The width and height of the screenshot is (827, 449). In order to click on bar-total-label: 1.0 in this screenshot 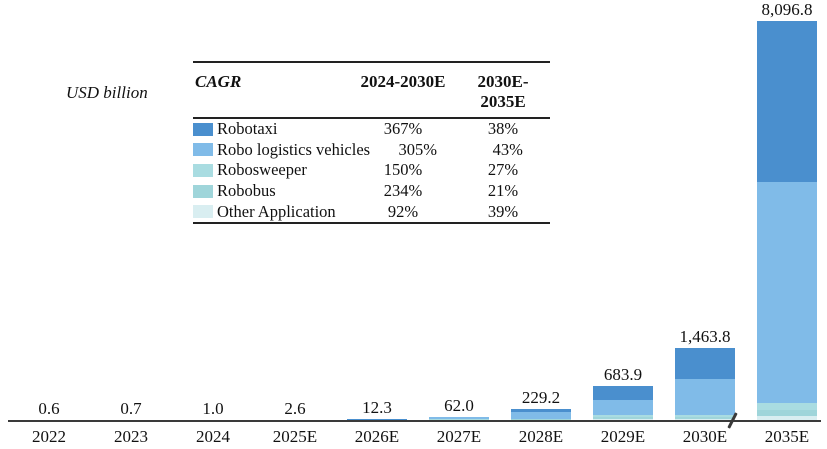, I will do `click(213, 408)`.